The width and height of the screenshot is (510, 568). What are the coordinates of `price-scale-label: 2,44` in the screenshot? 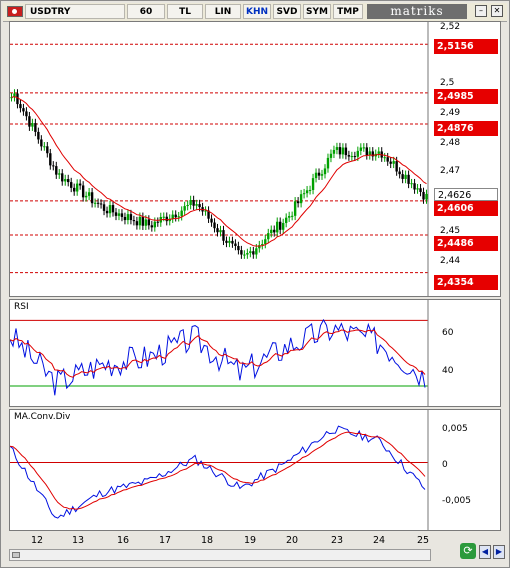 It's located at (450, 261).